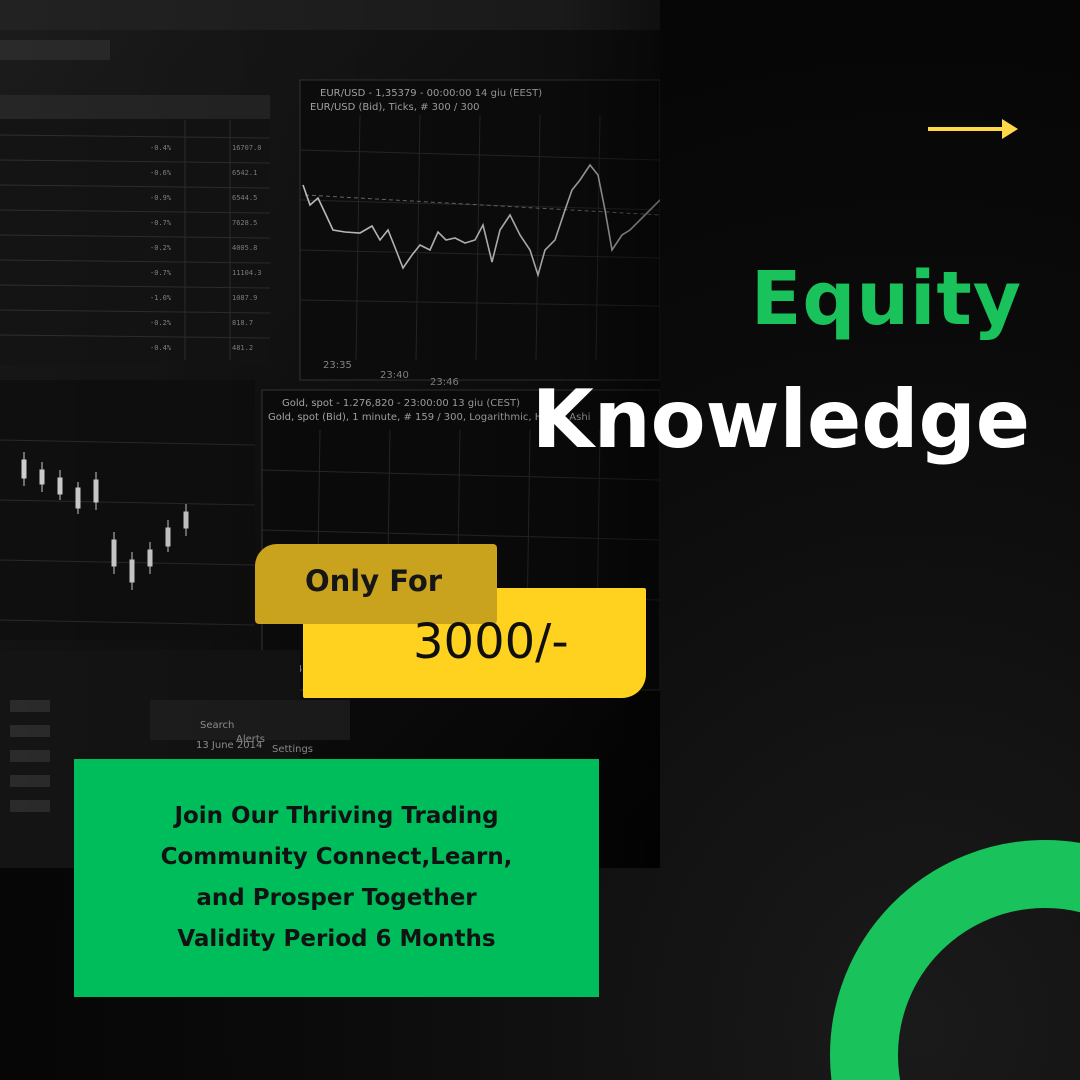  What do you see at coordinates (336, 816) in the screenshot?
I see `info-line-1: Join Our Thriving Trading` at bounding box center [336, 816].